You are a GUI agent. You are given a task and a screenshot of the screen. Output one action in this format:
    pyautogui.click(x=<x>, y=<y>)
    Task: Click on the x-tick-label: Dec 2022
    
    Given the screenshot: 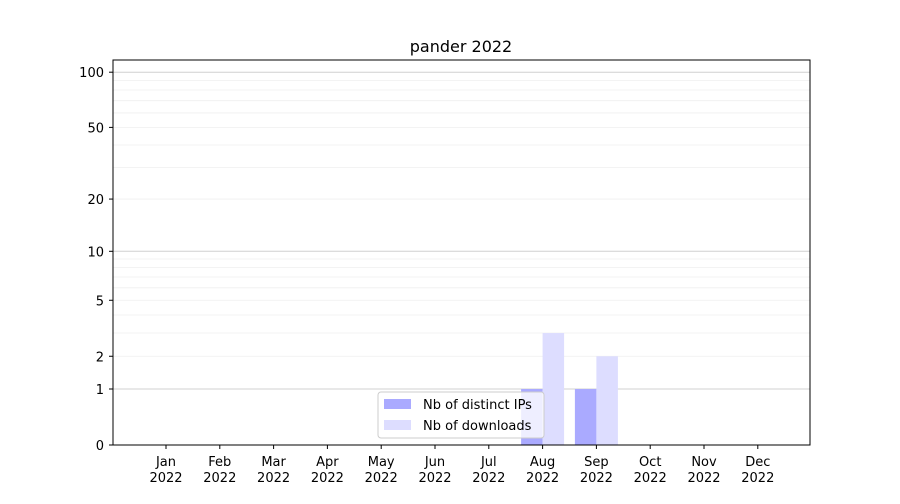 What is the action you would take?
    pyautogui.click(x=757, y=470)
    